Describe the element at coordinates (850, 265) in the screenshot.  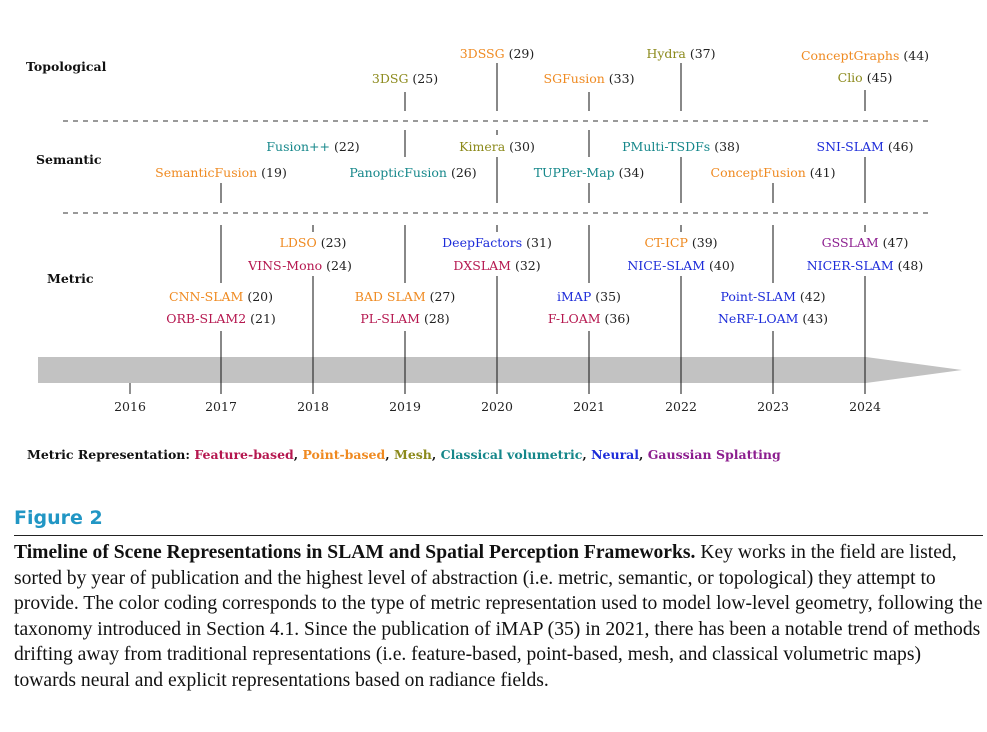
I see `entry-name: NICER-SLAM` at that location.